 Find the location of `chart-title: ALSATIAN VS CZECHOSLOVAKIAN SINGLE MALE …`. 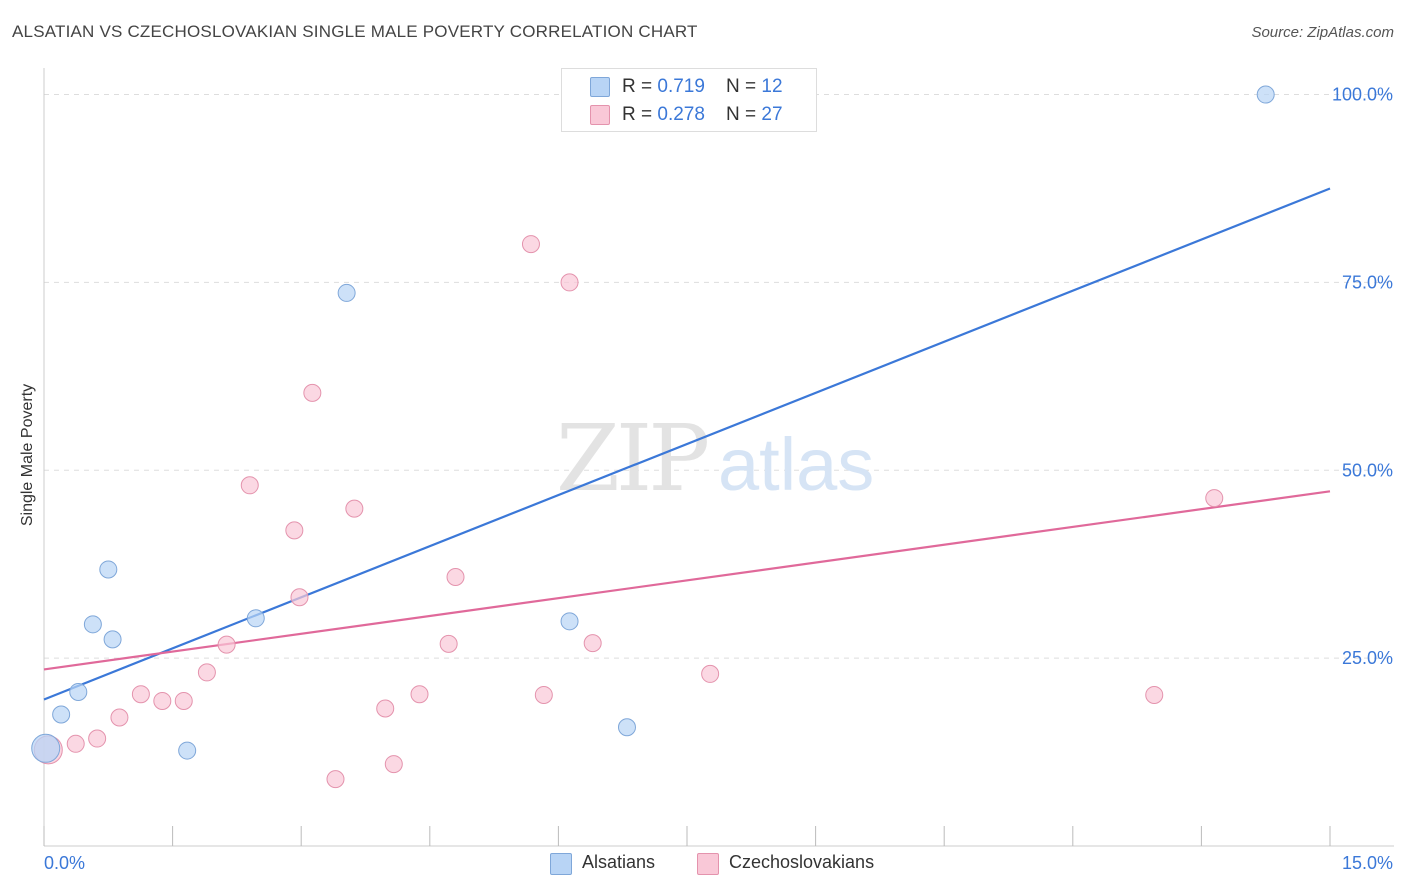

chart-title: ALSATIAN VS CZECHOSLOVAKIAN SINGLE MALE … is located at coordinates (355, 31).